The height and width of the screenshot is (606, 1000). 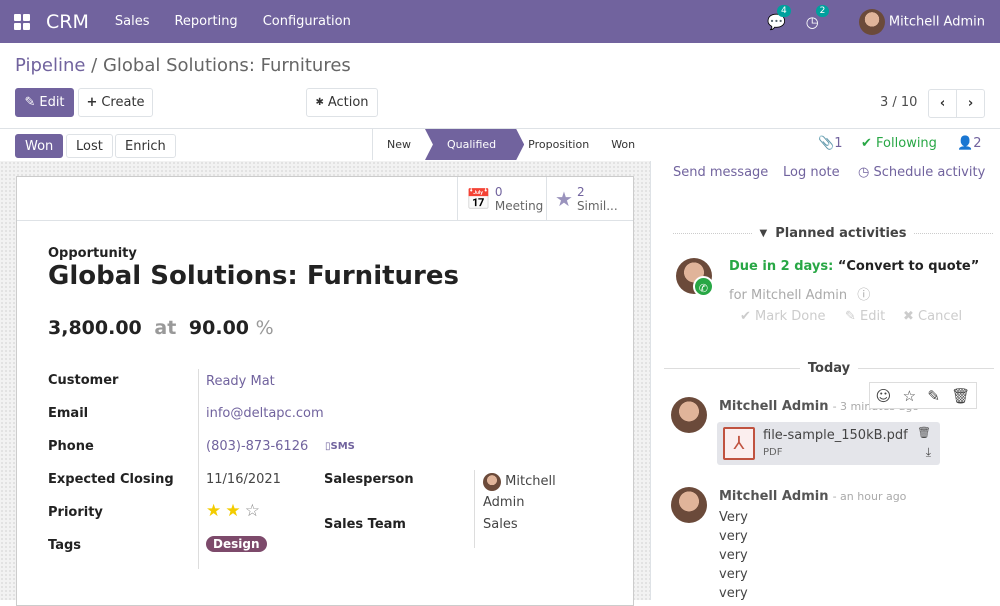 I want to click on record-title: Global Solutions: Furnitures, so click(x=253, y=276).